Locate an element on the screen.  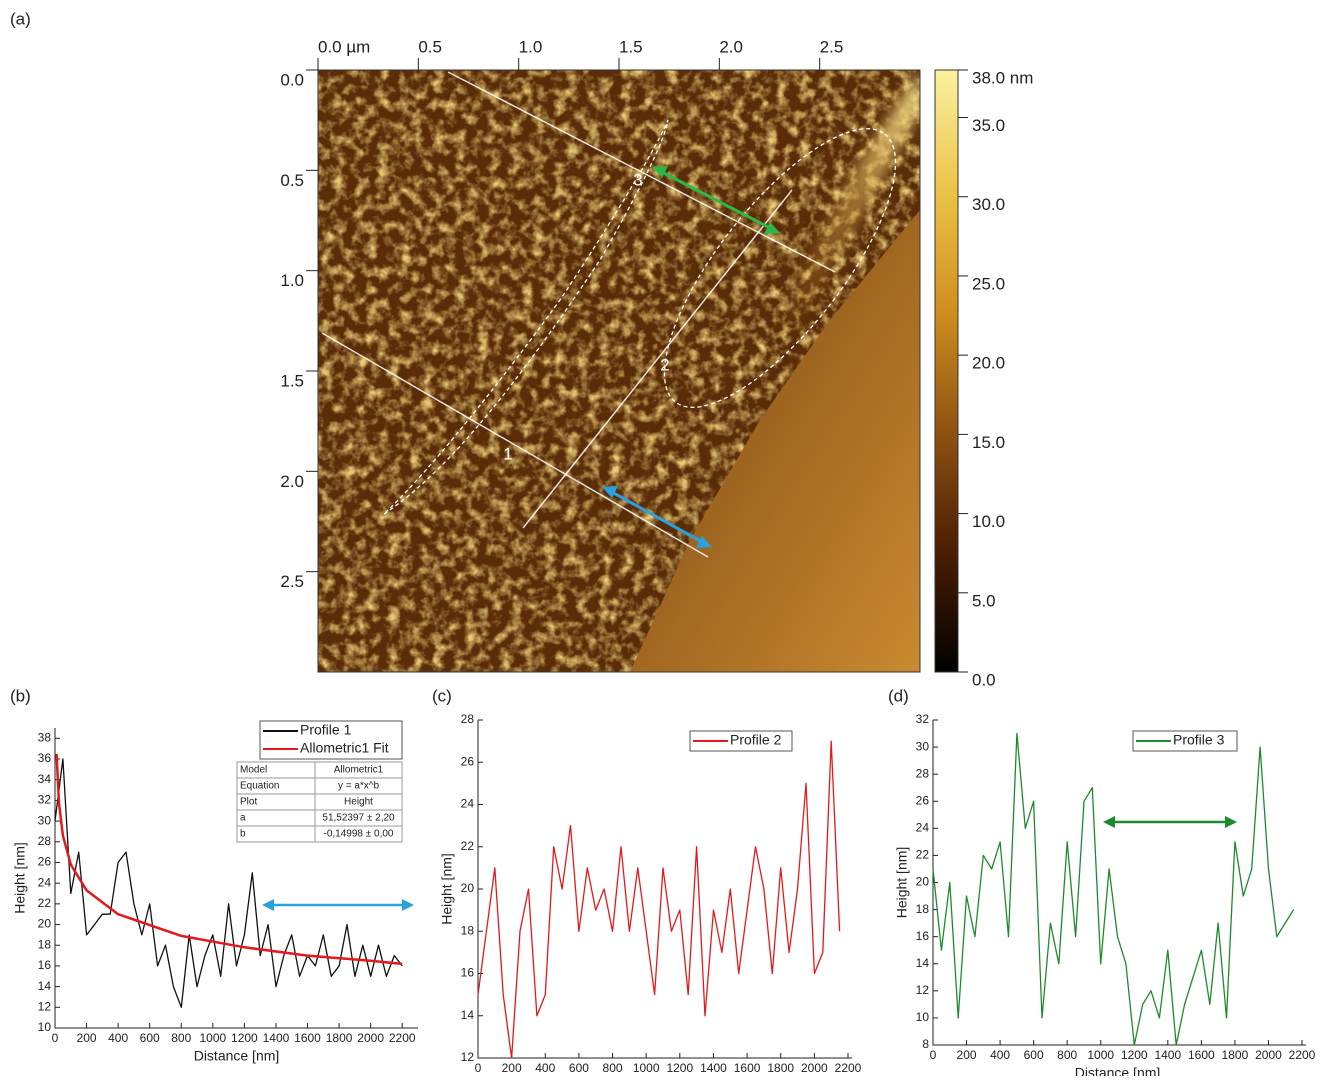
colorbar-tick-label: 30.0 is located at coordinates (988, 204).